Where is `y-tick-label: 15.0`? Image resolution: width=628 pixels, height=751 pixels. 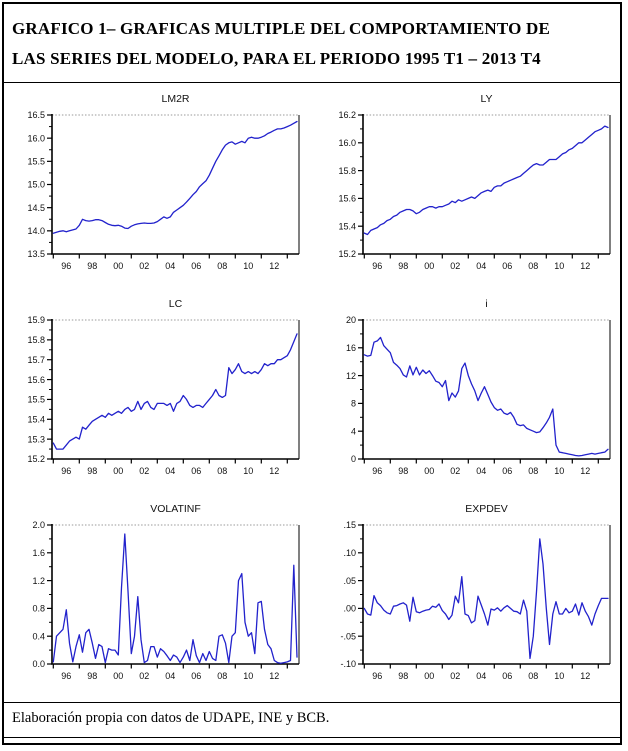
y-tick-label: 15.0 is located at coordinates (36, 185).